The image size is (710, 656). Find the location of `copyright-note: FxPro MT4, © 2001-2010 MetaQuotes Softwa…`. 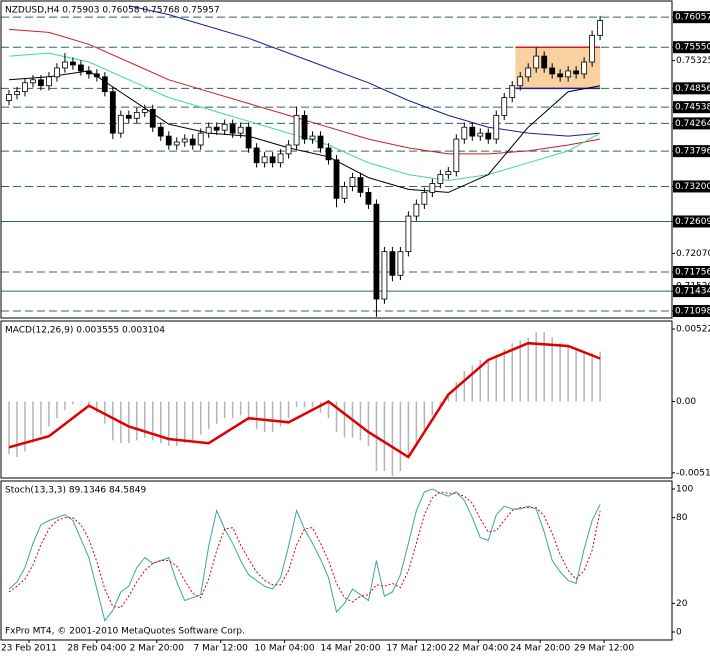

copyright-note: FxPro MT4, © 2001-2010 MetaQuotes Softwa… is located at coordinates (125, 632).